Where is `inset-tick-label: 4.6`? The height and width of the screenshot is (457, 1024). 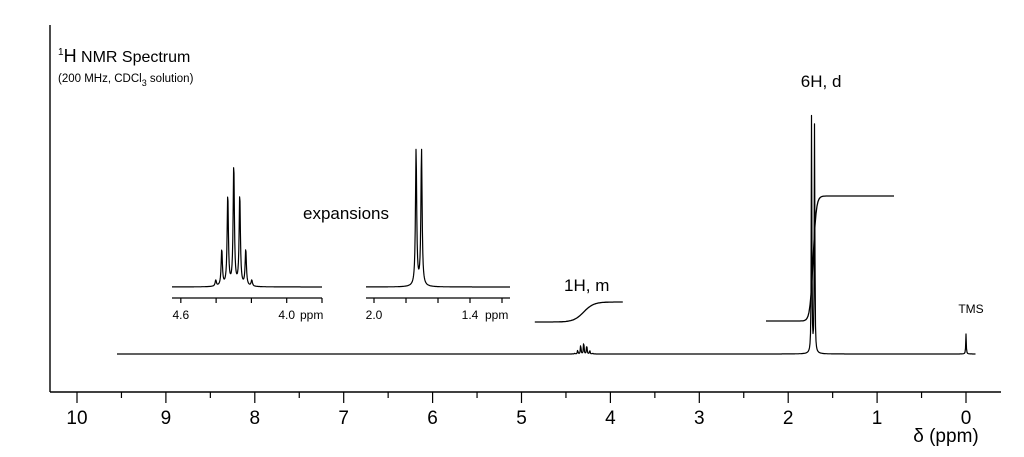 inset-tick-label: 4.6 is located at coordinates (180, 315).